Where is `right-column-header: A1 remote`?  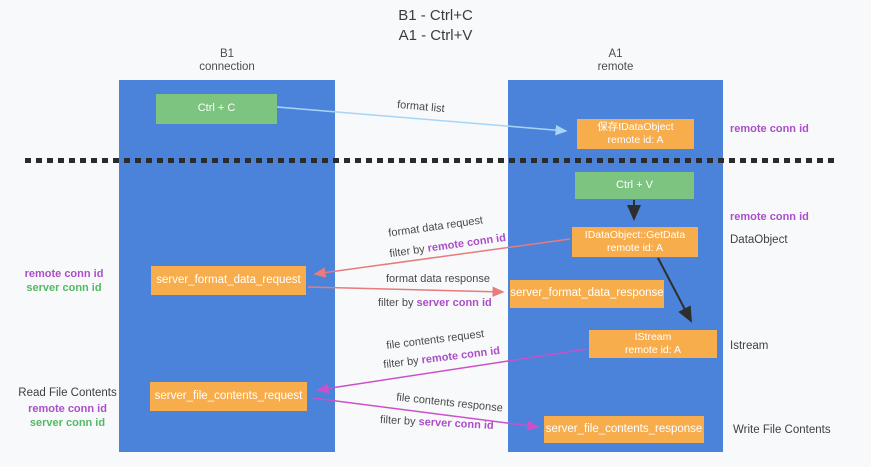 right-column-header: A1 remote is located at coordinates (615, 61).